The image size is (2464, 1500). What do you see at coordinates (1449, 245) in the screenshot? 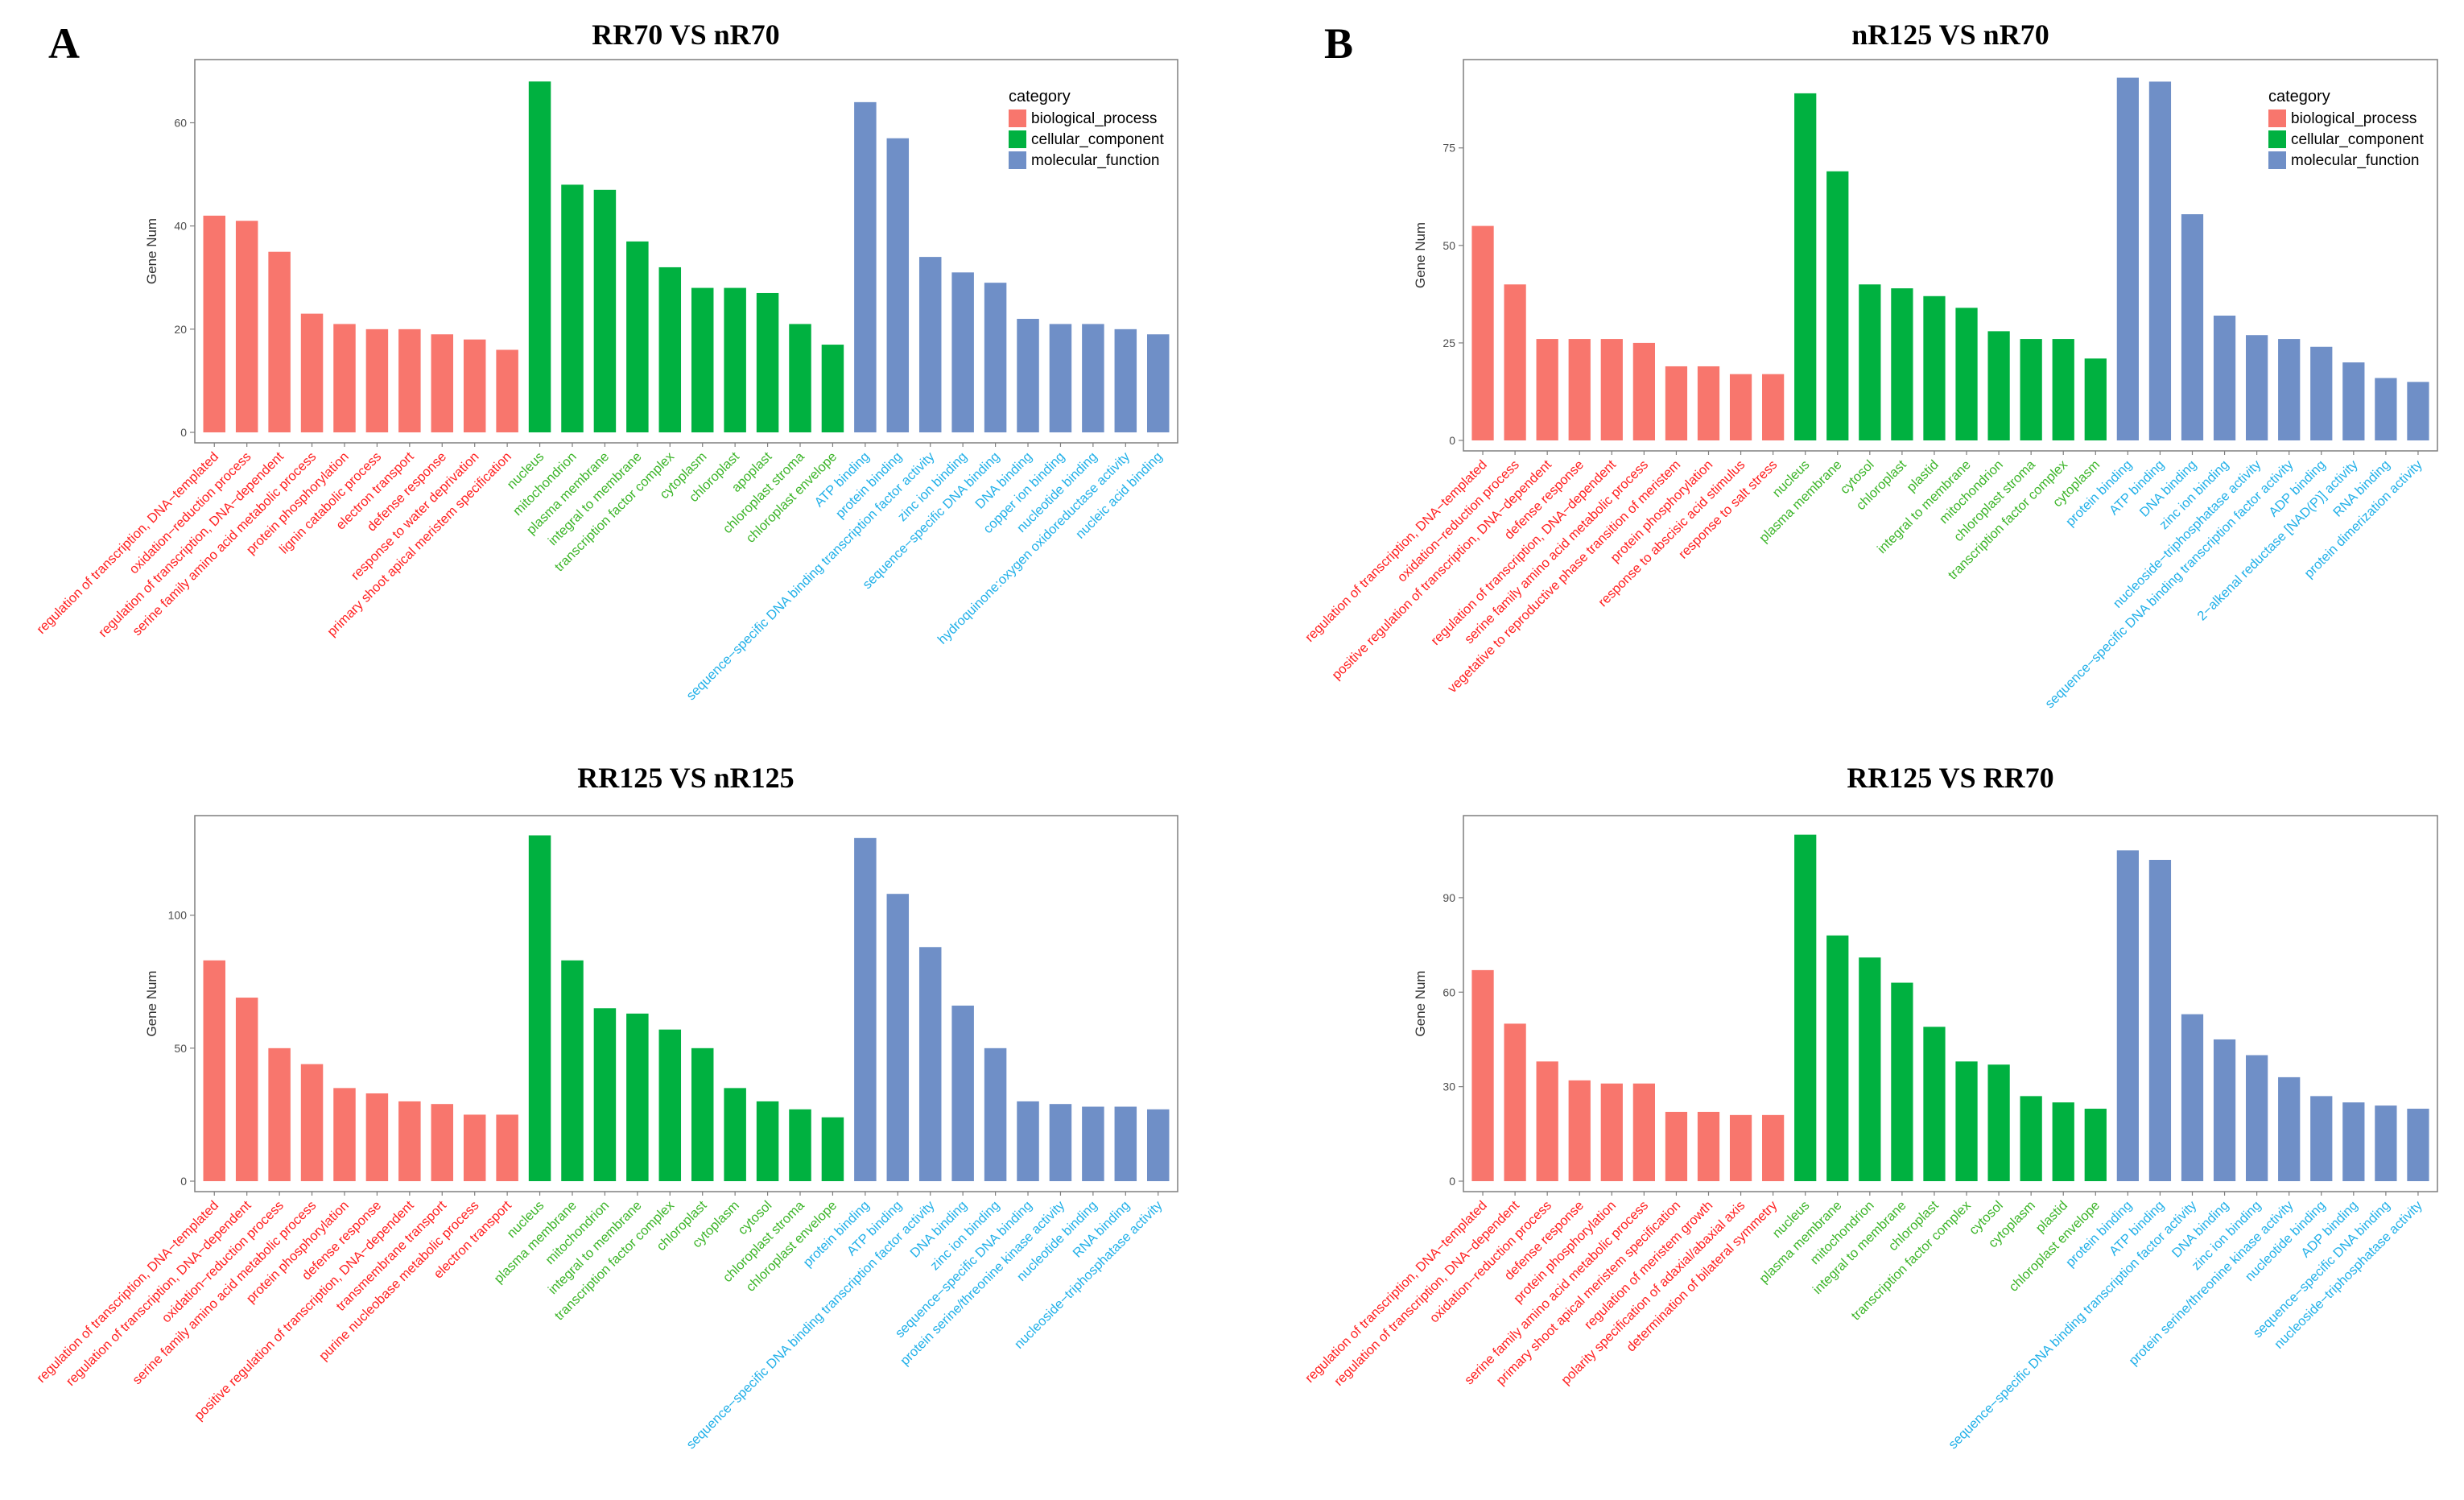
I see `y-tick-label: 50` at bounding box center [1449, 245].